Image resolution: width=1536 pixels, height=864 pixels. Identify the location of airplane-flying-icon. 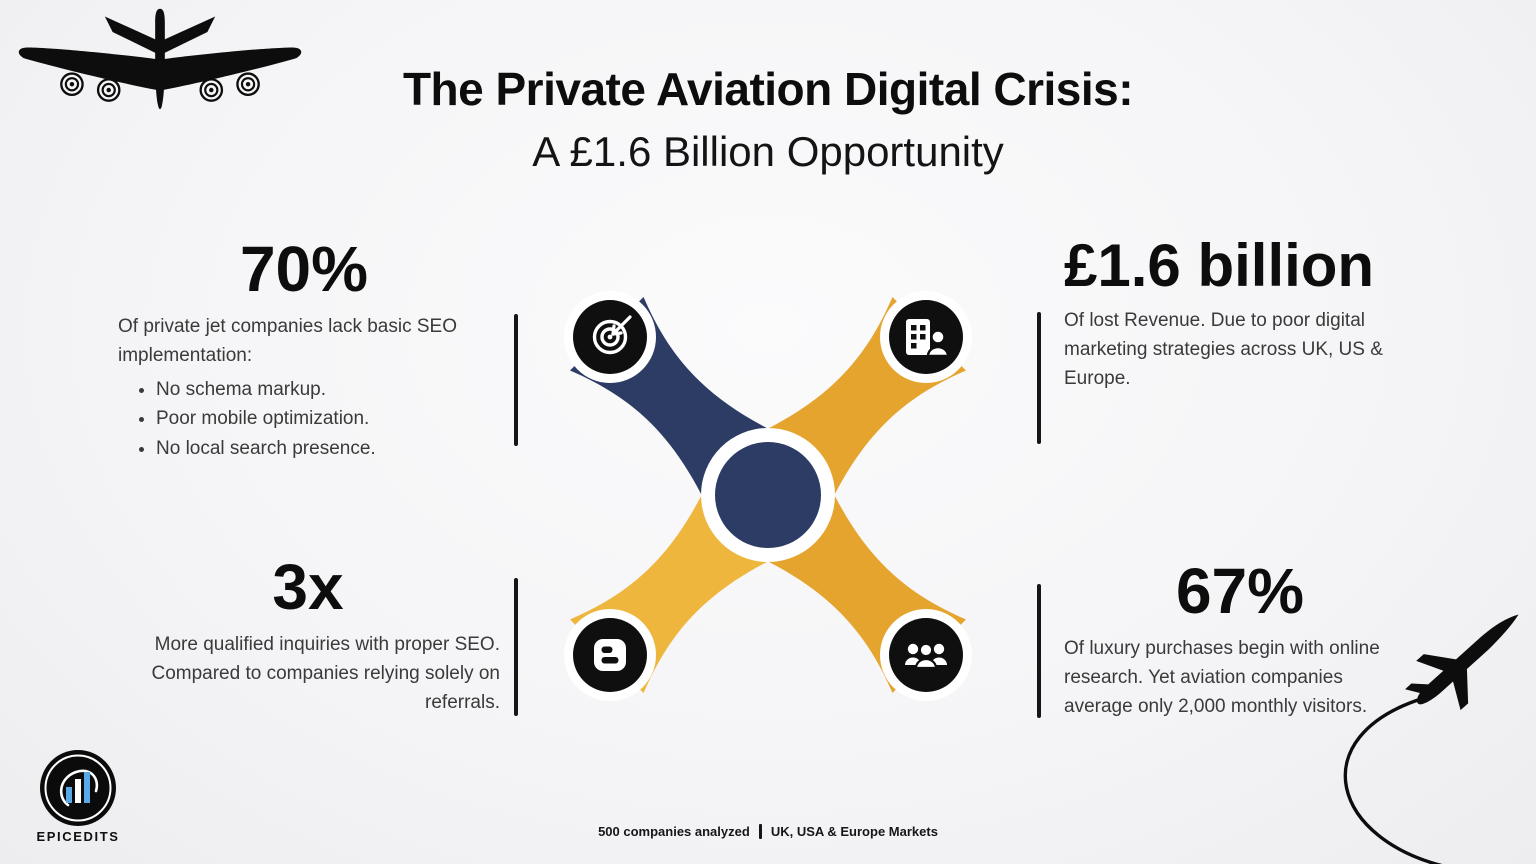
(1431, 739).